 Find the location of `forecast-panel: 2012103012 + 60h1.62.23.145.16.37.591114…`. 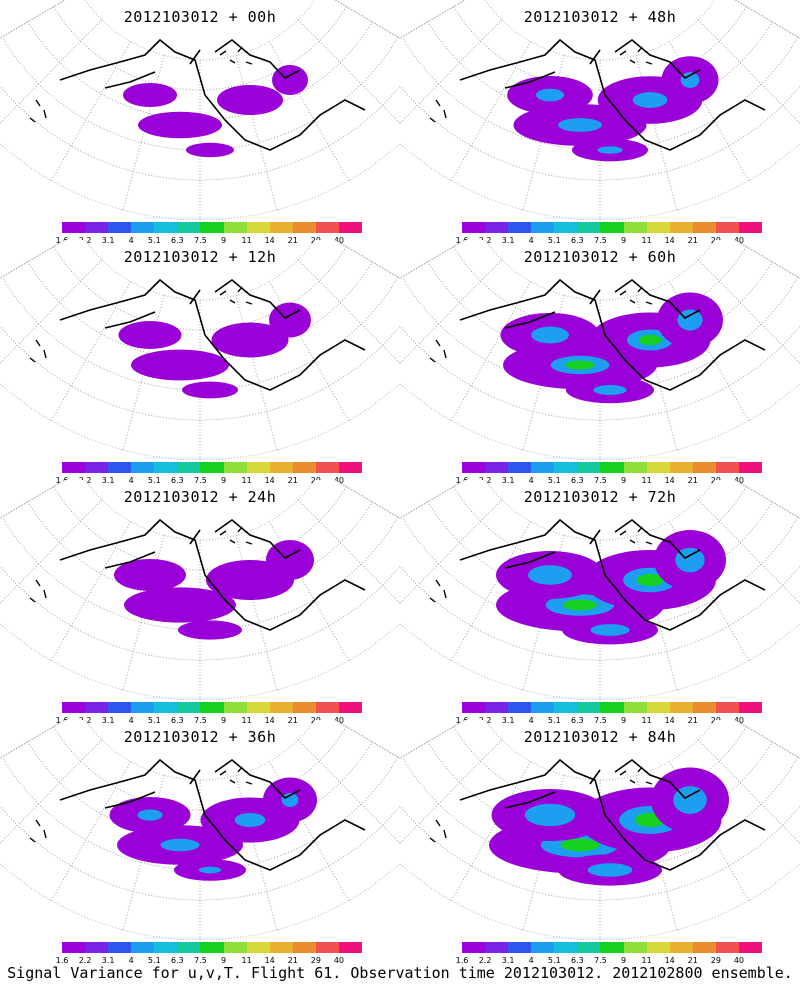

forecast-panel: 2012103012 + 60h1.62.23.145.16.37.591114… is located at coordinates (600, 362).